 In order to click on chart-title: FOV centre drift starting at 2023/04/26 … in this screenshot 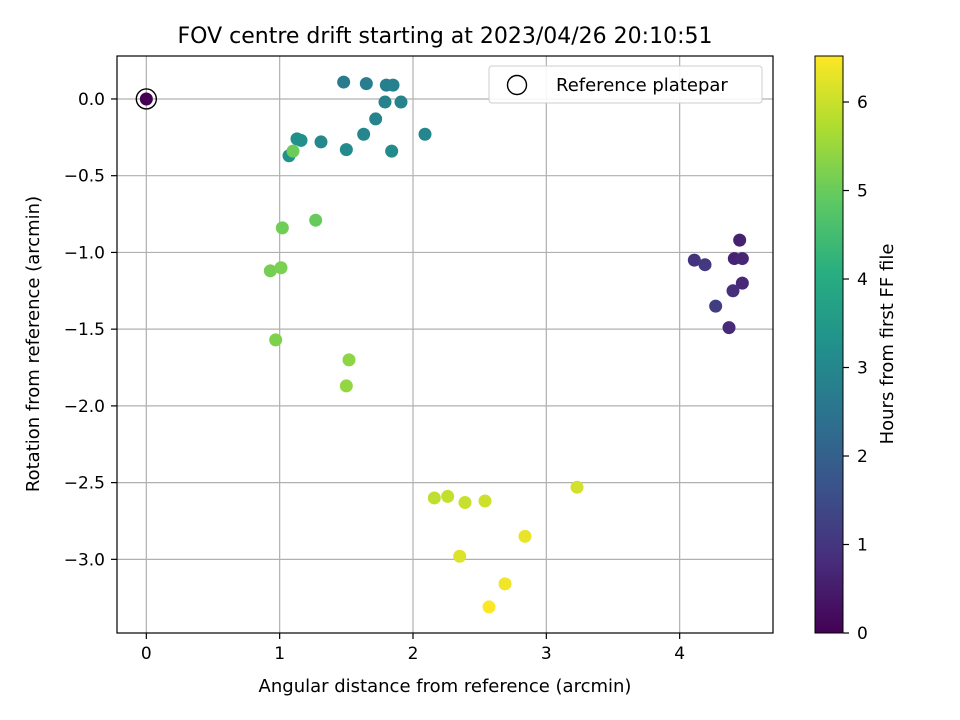, I will do `click(445, 36)`.